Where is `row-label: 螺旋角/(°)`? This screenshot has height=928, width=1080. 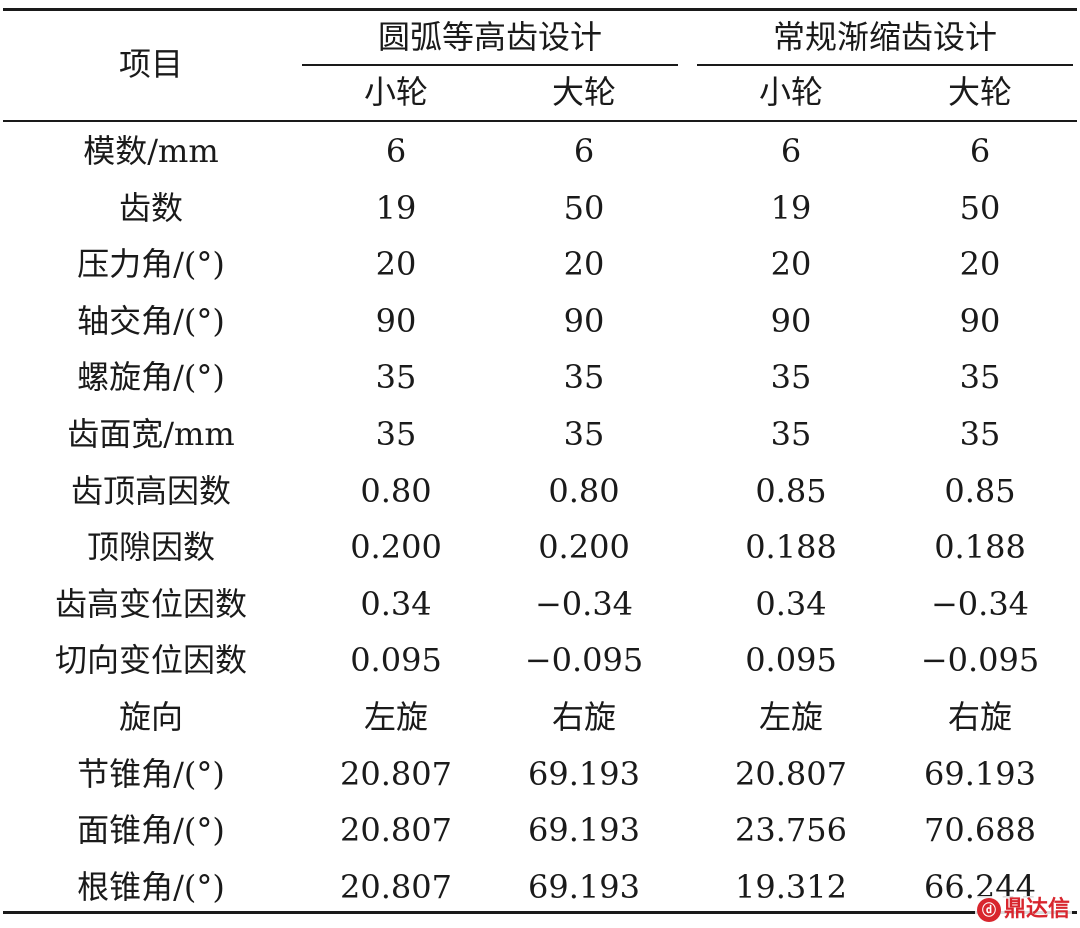 row-label: 螺旋角/(°) is located at coordinates (151, 377).